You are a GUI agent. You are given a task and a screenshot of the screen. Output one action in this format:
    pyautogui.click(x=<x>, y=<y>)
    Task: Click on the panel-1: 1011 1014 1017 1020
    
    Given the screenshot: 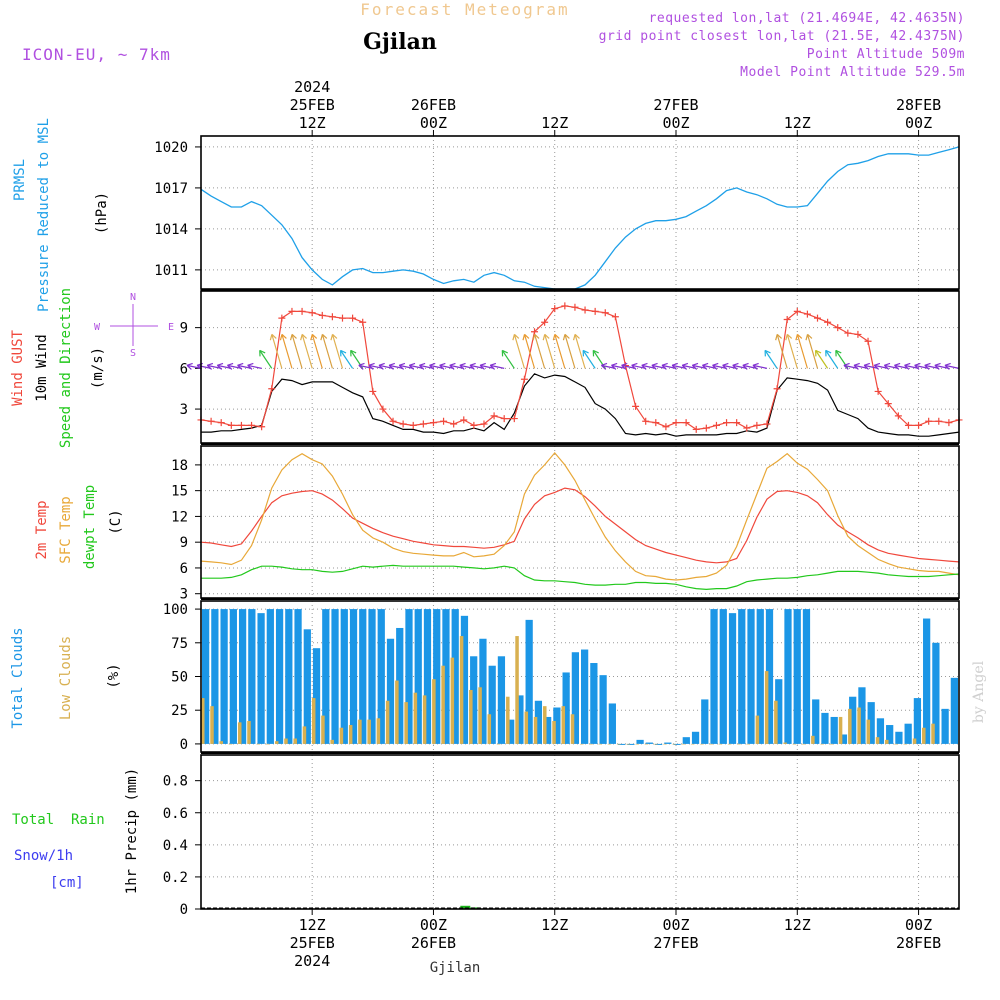 What is the action you would take?
    pyautogui.click(x=557, y=212)
    